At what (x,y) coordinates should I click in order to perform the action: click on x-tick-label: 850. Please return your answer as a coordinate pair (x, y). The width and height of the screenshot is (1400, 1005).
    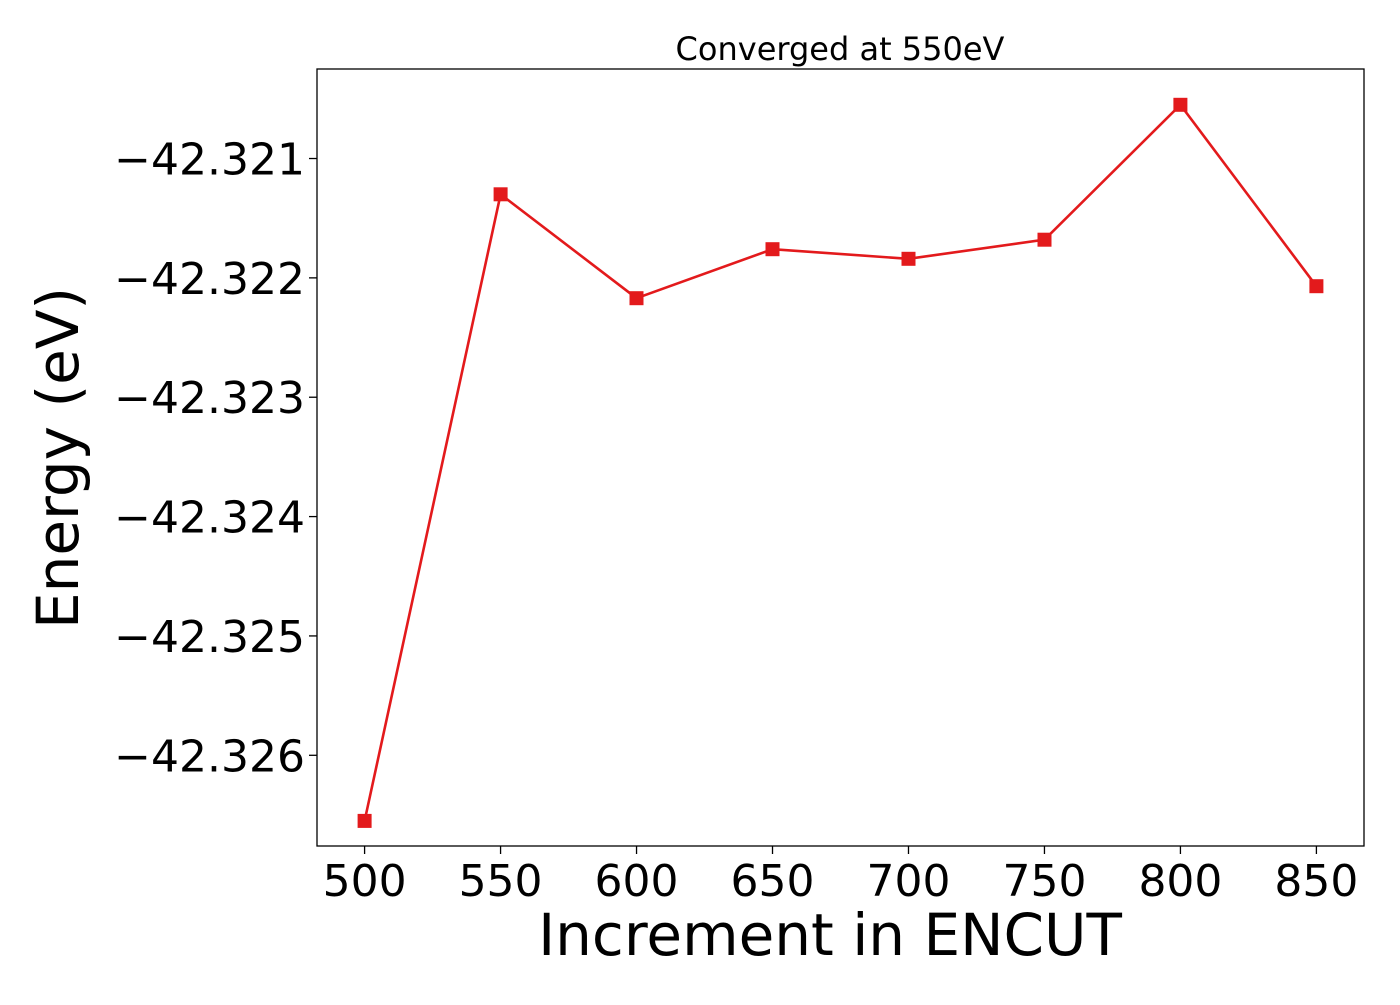
    Looking at the image, I should click on (1316, 881).